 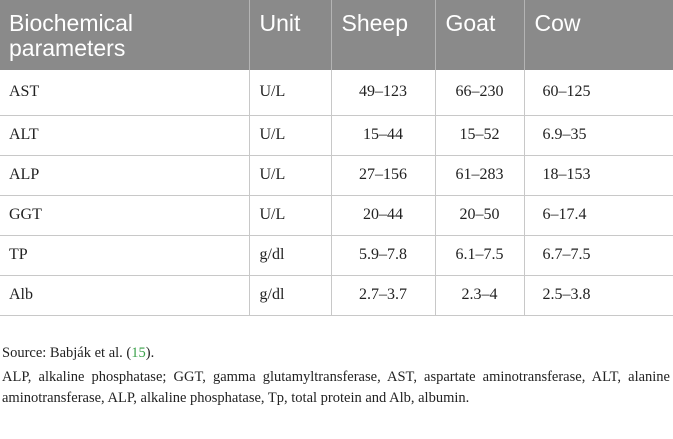 What do you see at coordinates (382, 134) in the screenshot?
I see `cell-sheep: 15–44` at bounding box center [382, 134].